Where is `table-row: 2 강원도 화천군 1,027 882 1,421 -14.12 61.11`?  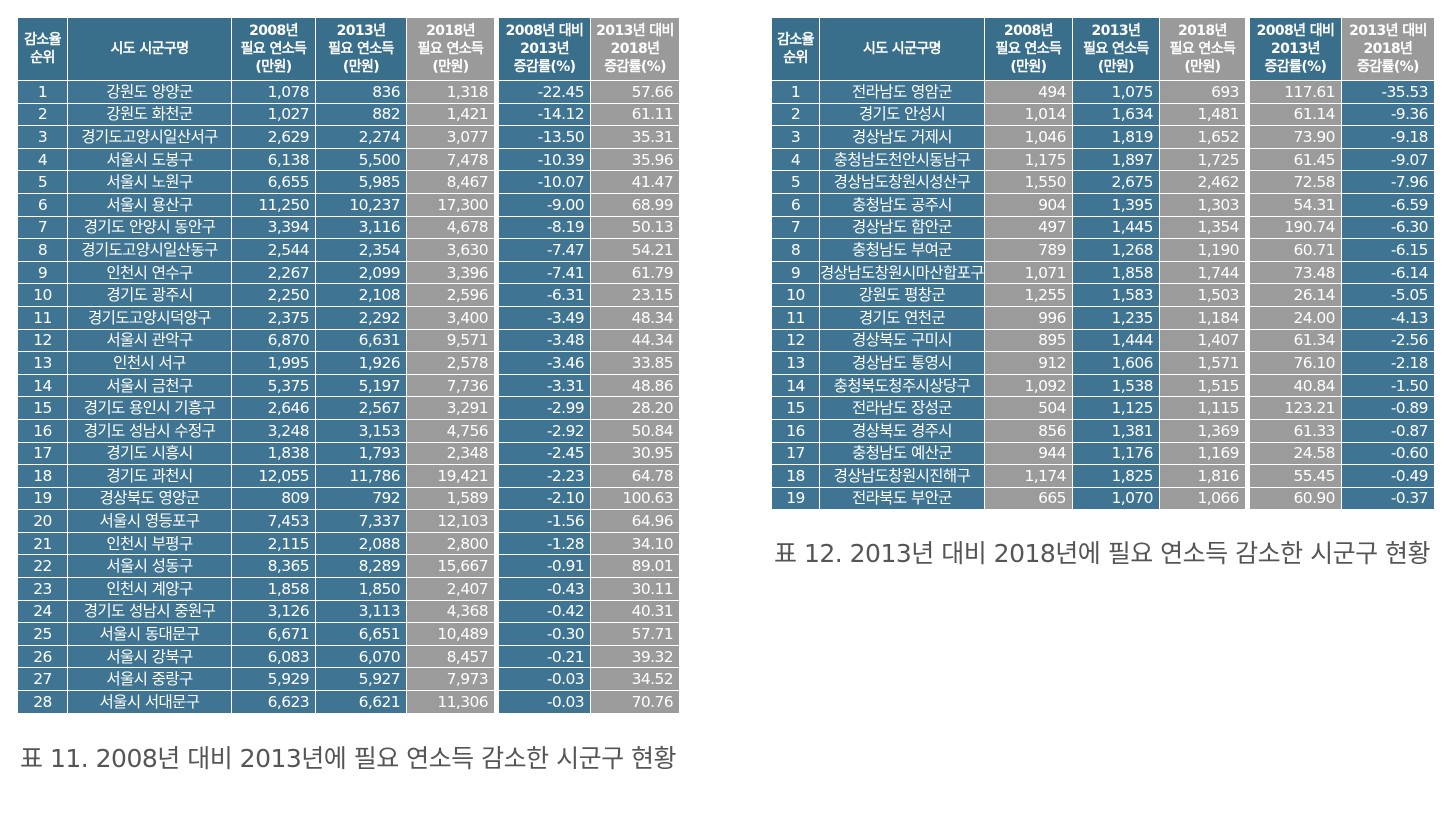 table-row: 2 강원도 화천군 1,027 882 1,421 -14.12 61.11 is located at coordinates (349, 115).